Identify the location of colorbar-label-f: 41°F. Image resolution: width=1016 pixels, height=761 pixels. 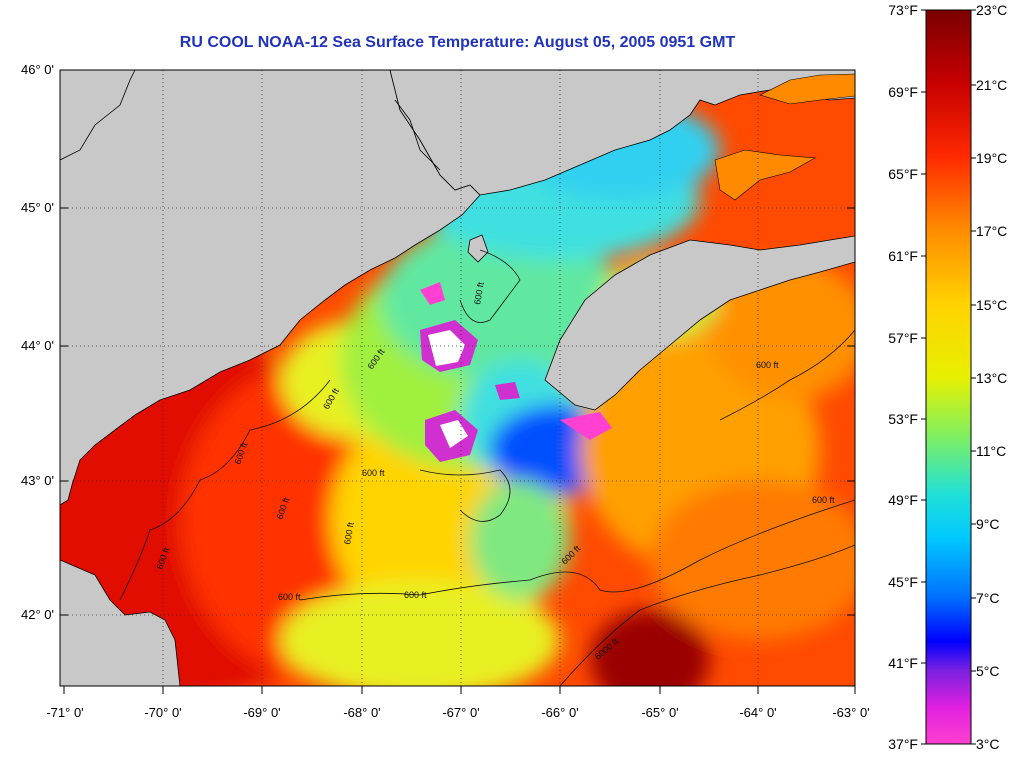
(903, 663).